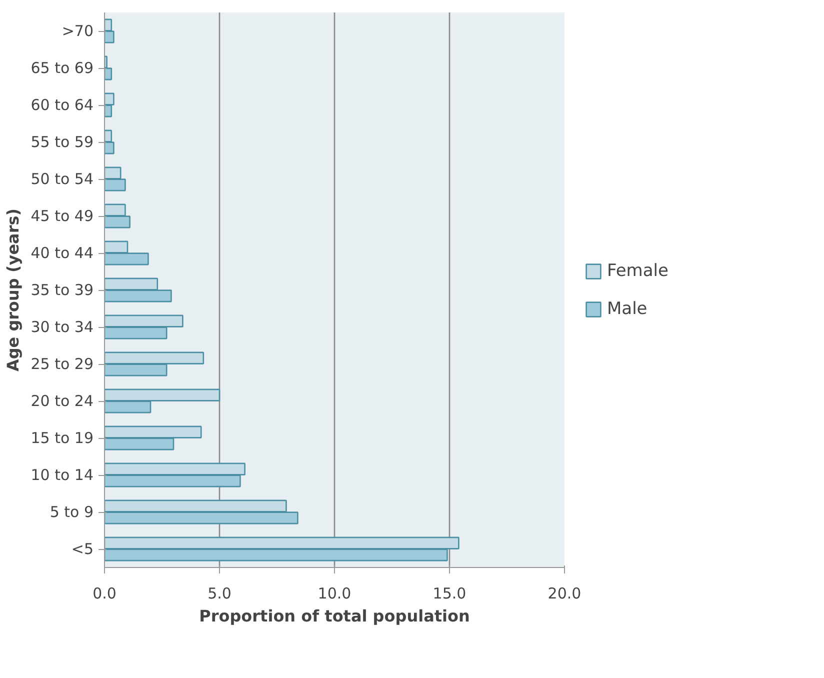 Image resolution: width=824 pixels, height=678 pixels. I want to click on y-tick-label: 15 to 19, so click(62, 438).